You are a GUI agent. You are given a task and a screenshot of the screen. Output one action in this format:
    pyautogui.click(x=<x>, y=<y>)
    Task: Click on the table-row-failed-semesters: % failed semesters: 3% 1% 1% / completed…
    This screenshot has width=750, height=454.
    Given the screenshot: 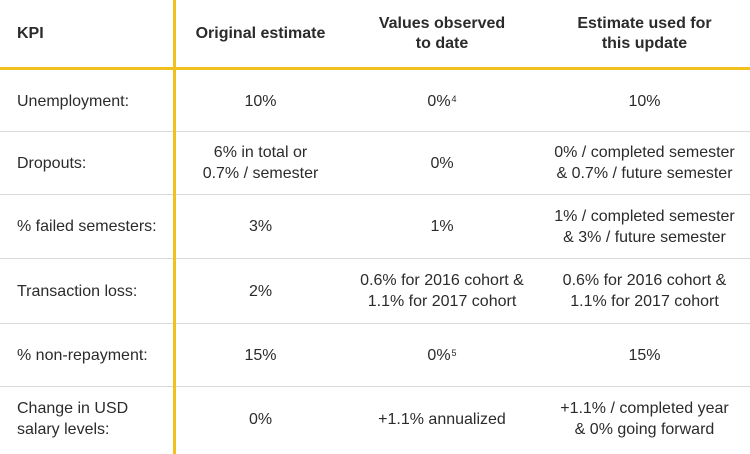 What is the action you would take?
    pyautogui.click(x=375, y=226)
    